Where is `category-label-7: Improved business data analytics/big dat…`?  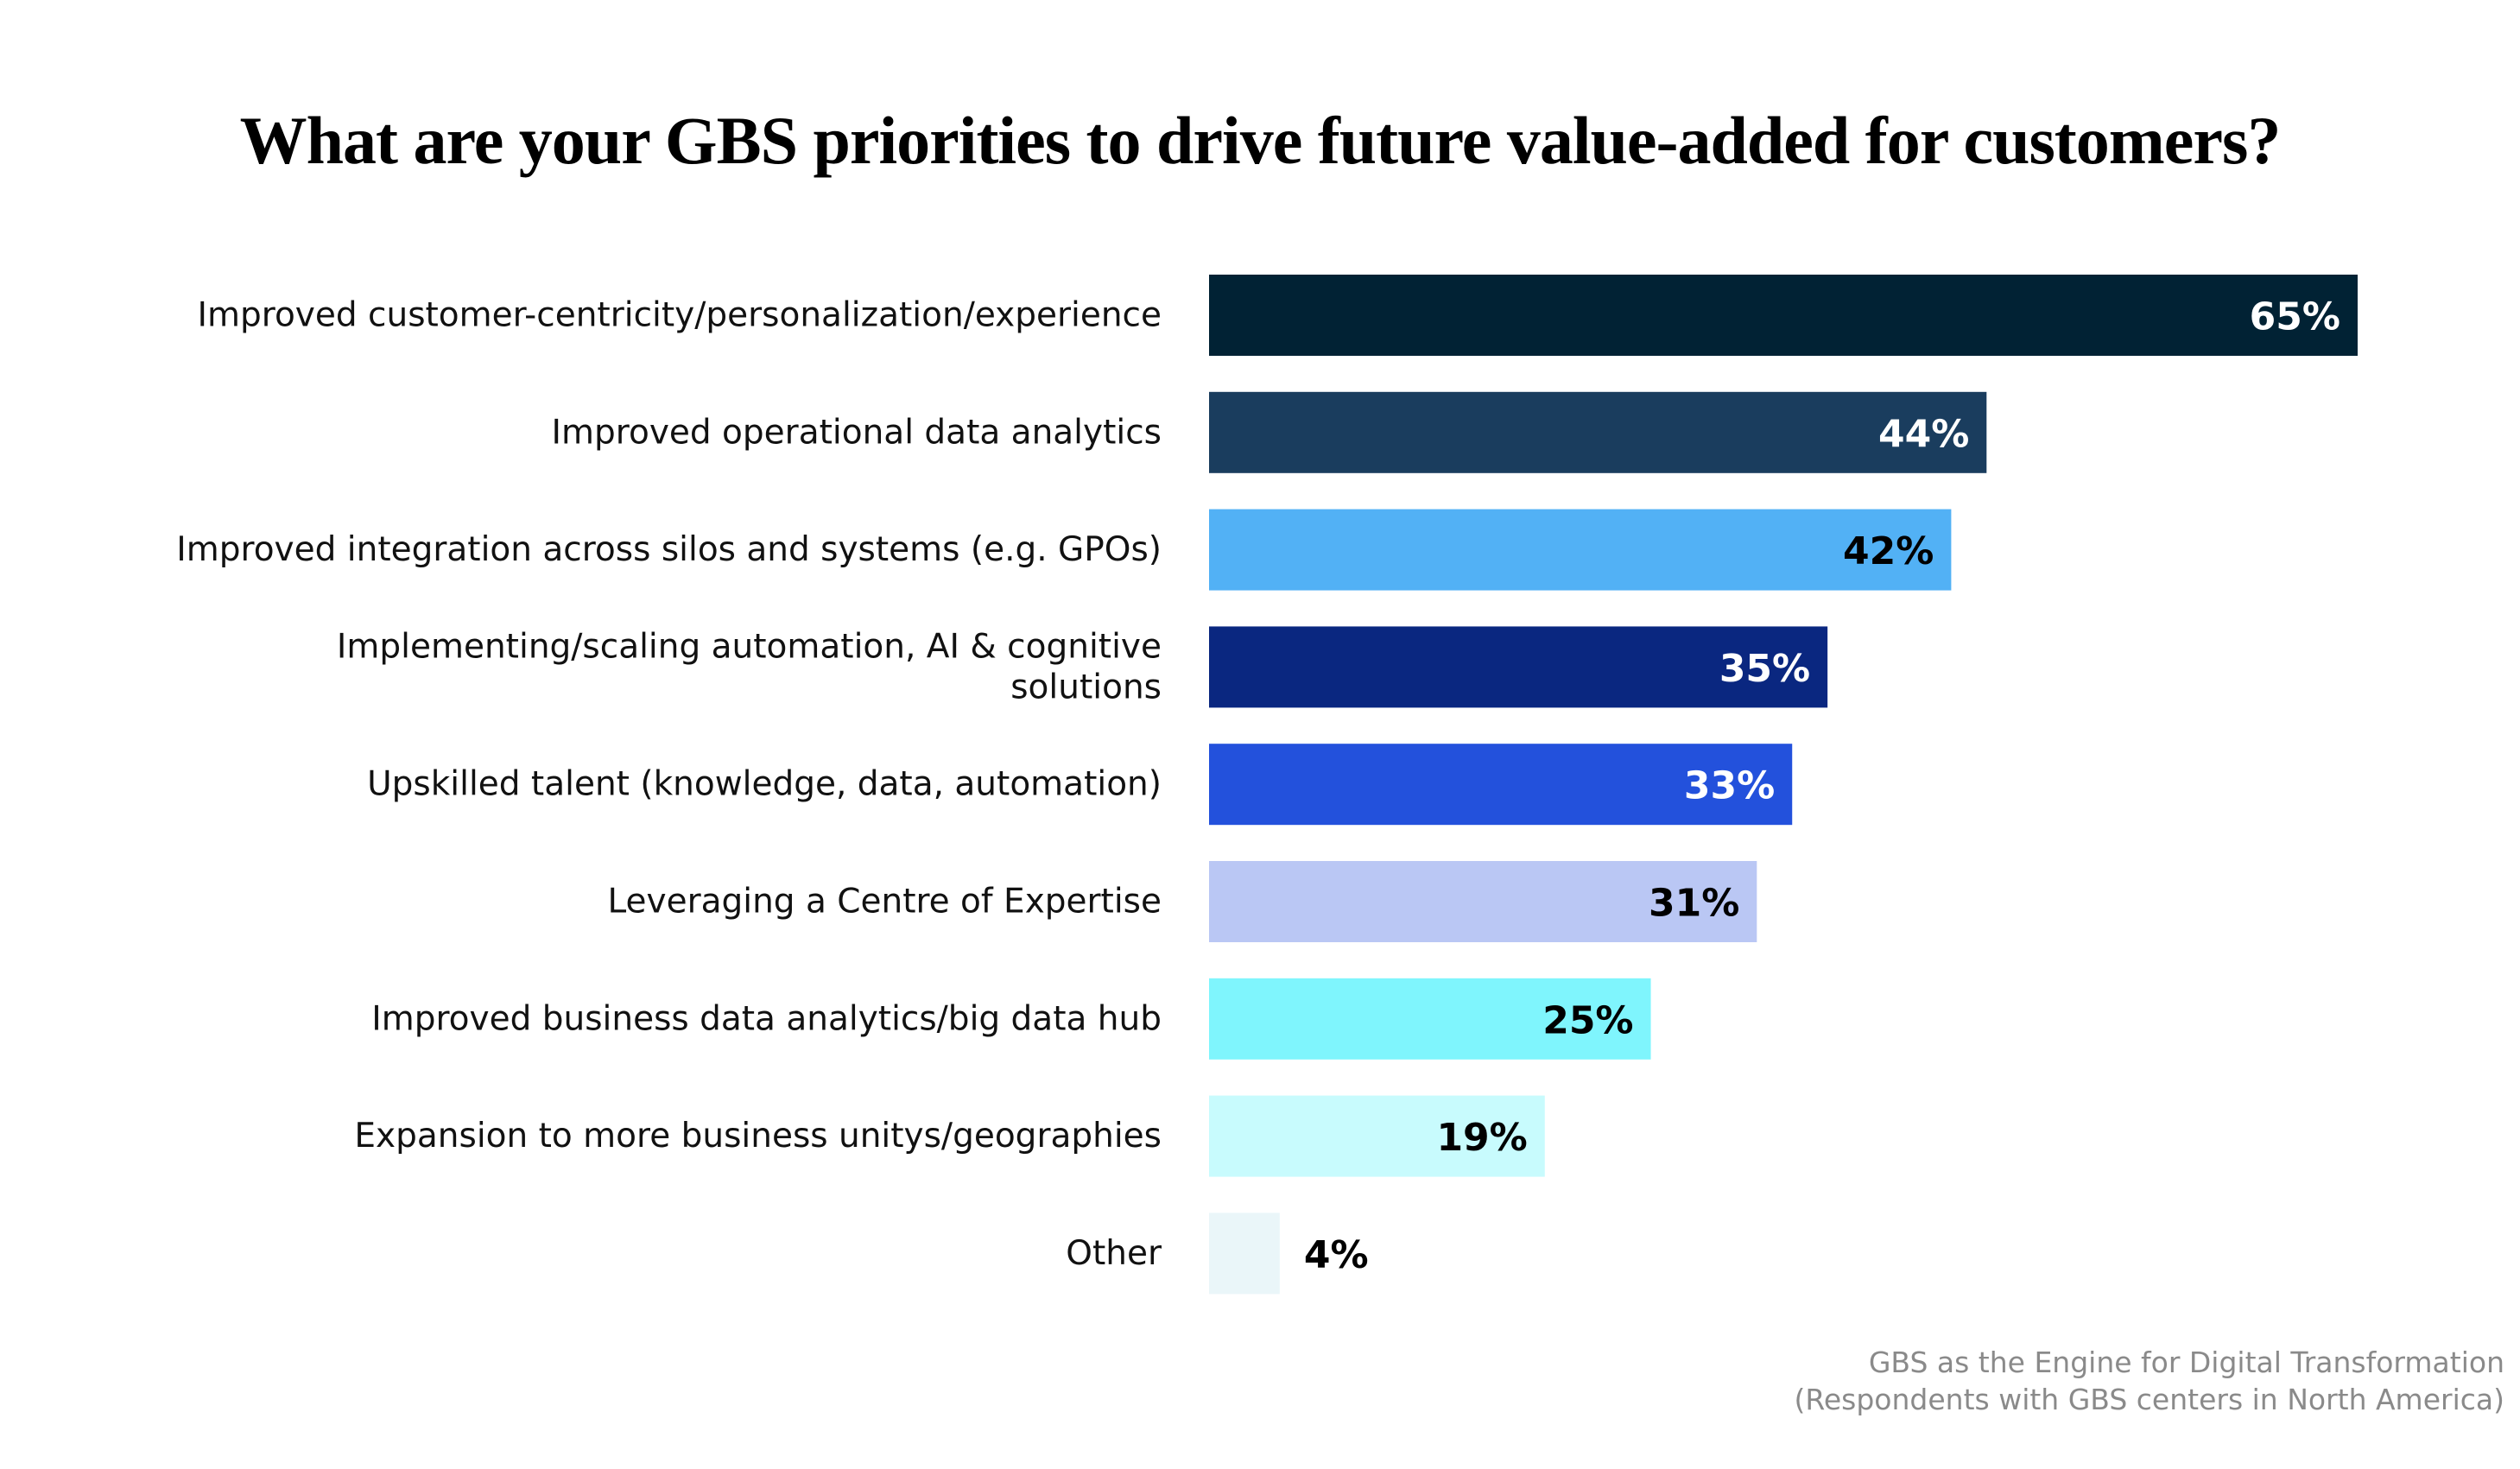
category-label-7: Improved business data analytics/big dat… is located at coordinates (766, 1018).